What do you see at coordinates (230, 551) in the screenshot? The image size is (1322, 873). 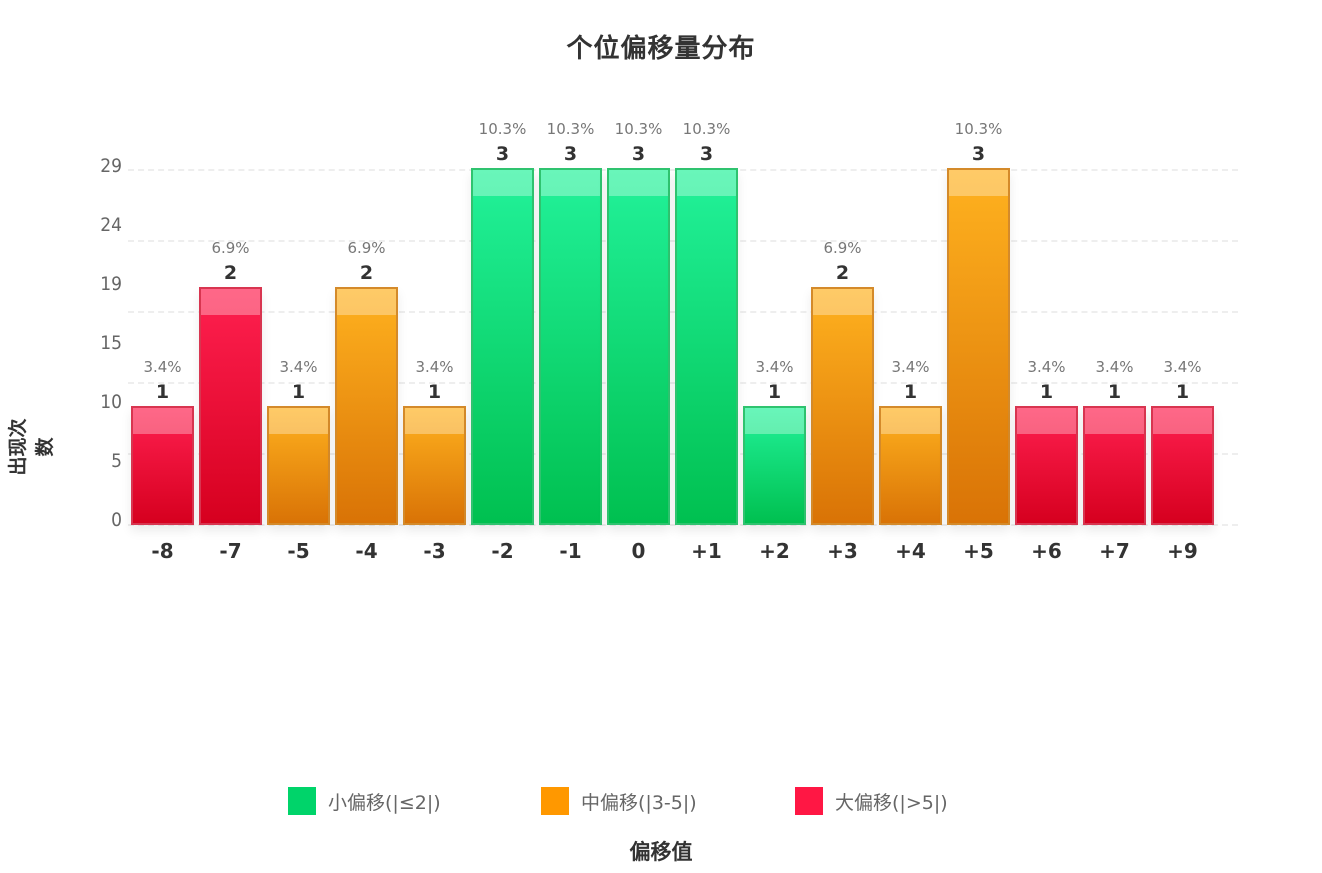 I see `x-tick-label: -7` at bounding box center [230, 551].